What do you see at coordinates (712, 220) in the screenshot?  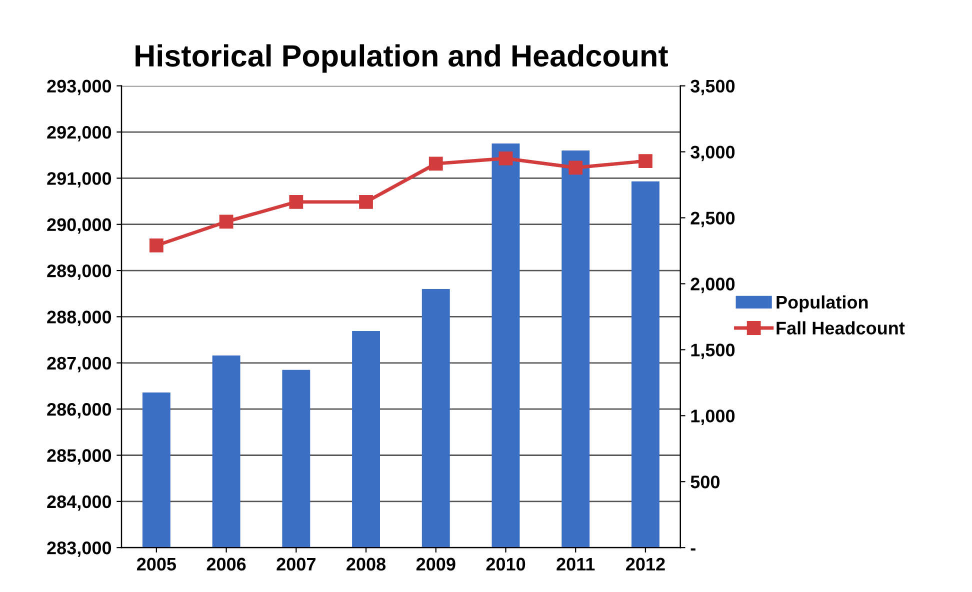 I see `y2-tick-label: 2,500` at bounding box center [712, 220].